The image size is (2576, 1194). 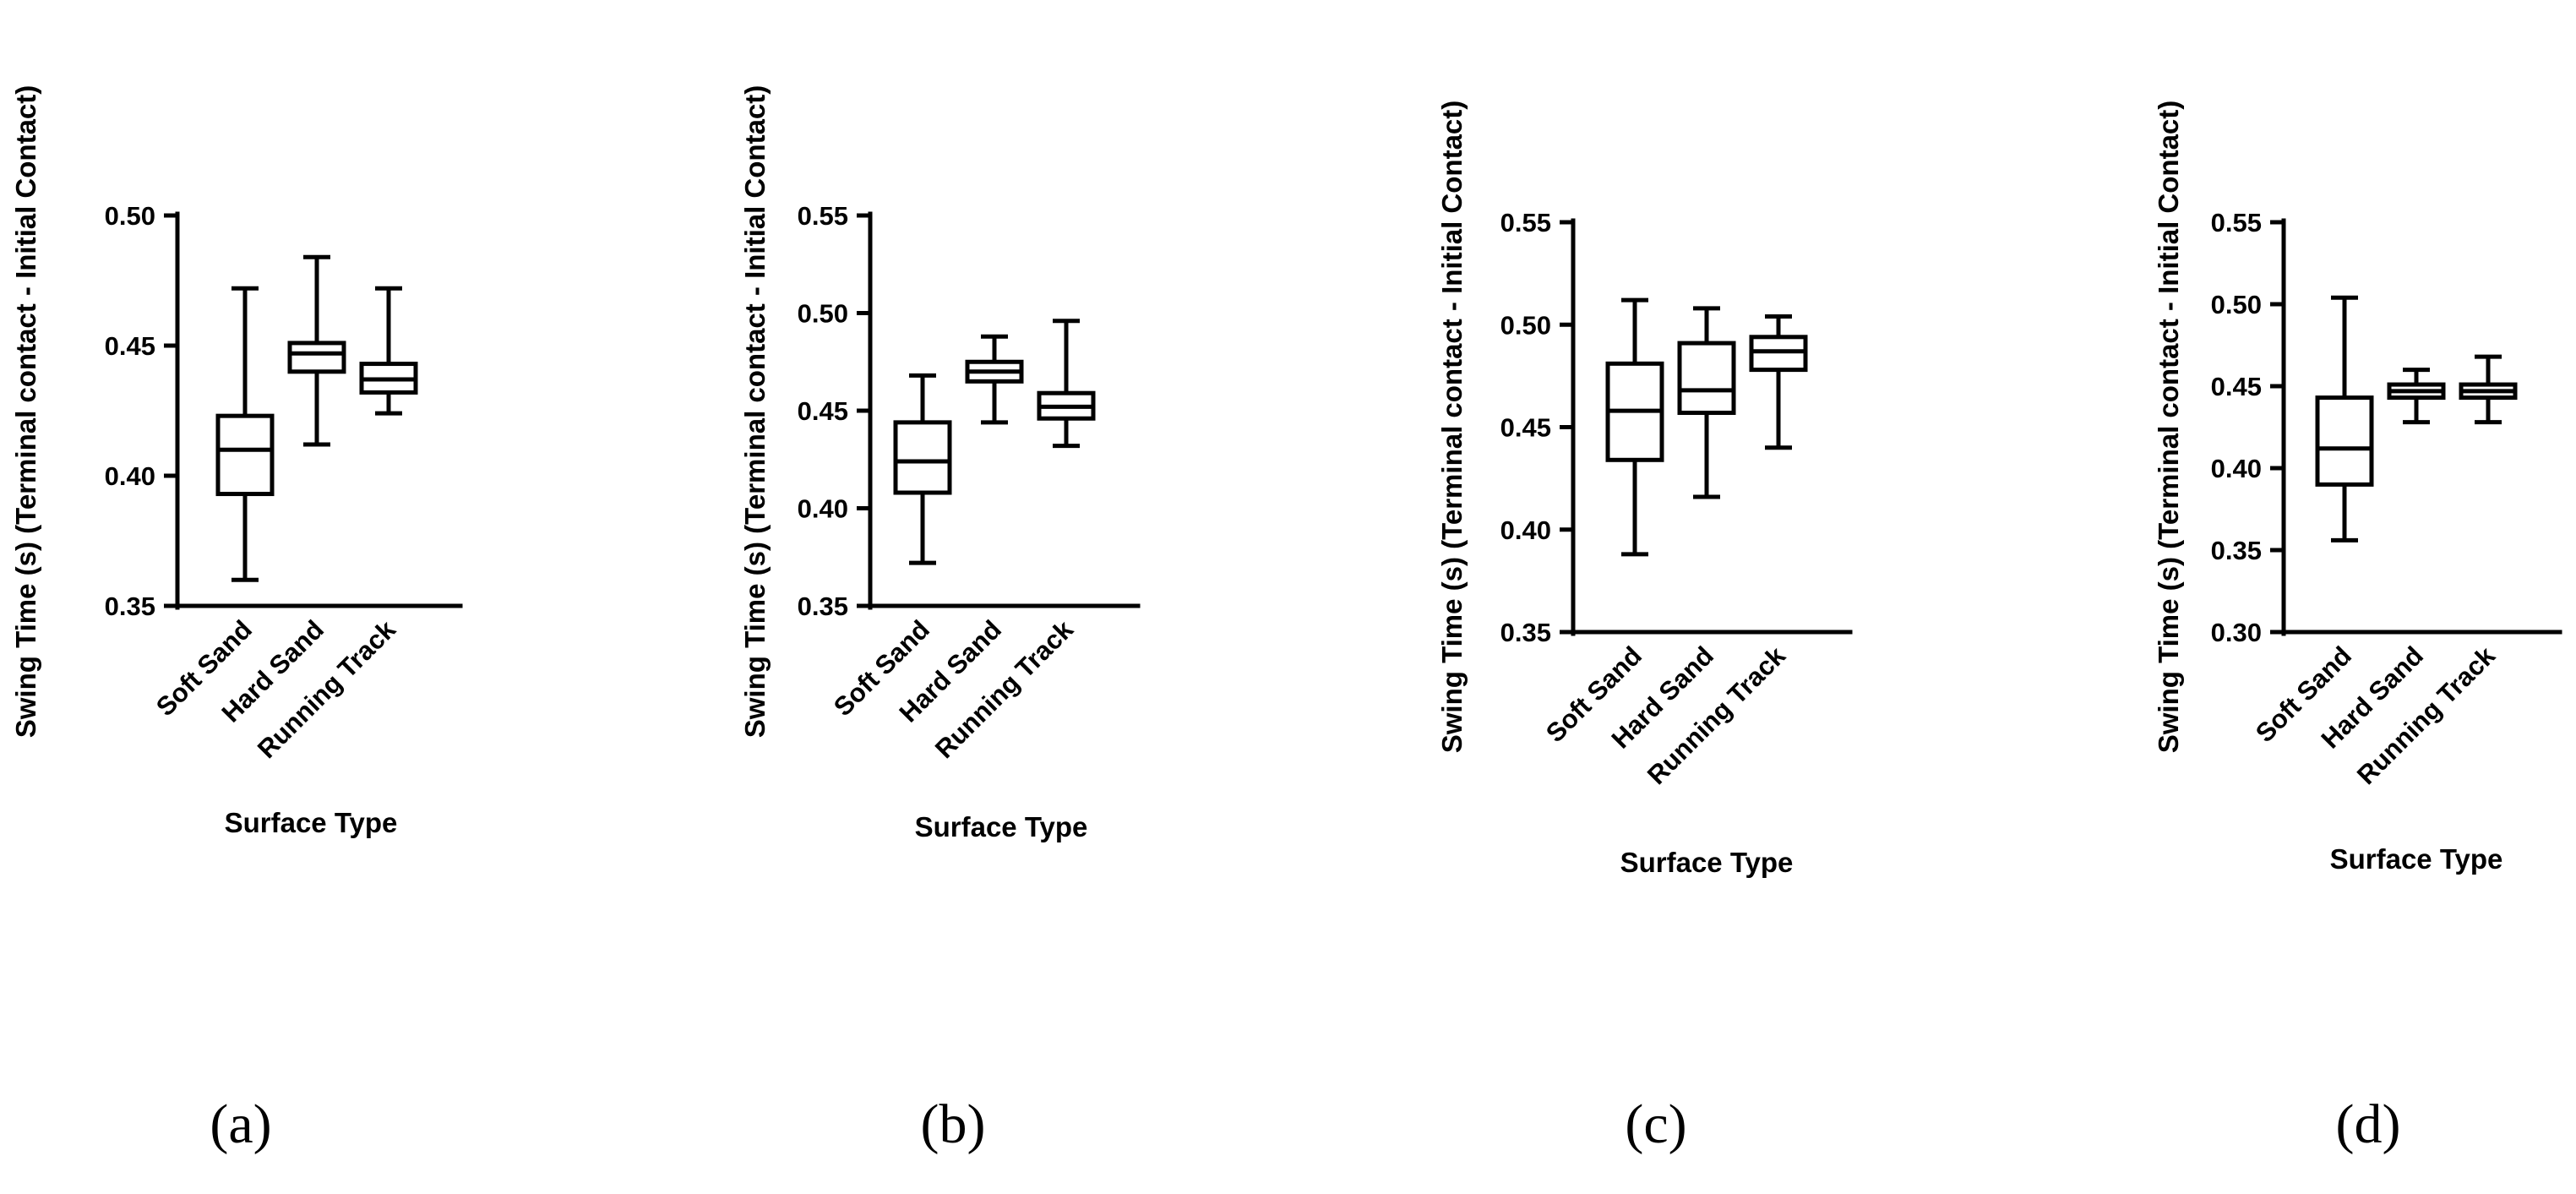 What do you see at coordinates (240, 1124) in the screenshot?
I see `panel-label-a: (a)` at bounding box center [240, 1124].